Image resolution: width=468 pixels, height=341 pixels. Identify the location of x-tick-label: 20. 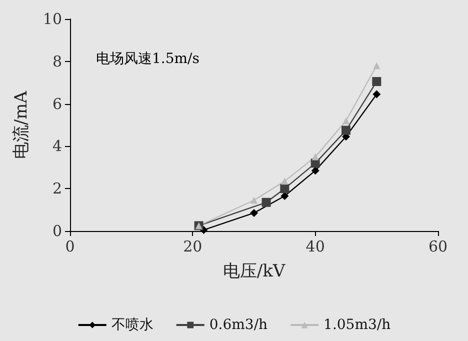
(192, 247).